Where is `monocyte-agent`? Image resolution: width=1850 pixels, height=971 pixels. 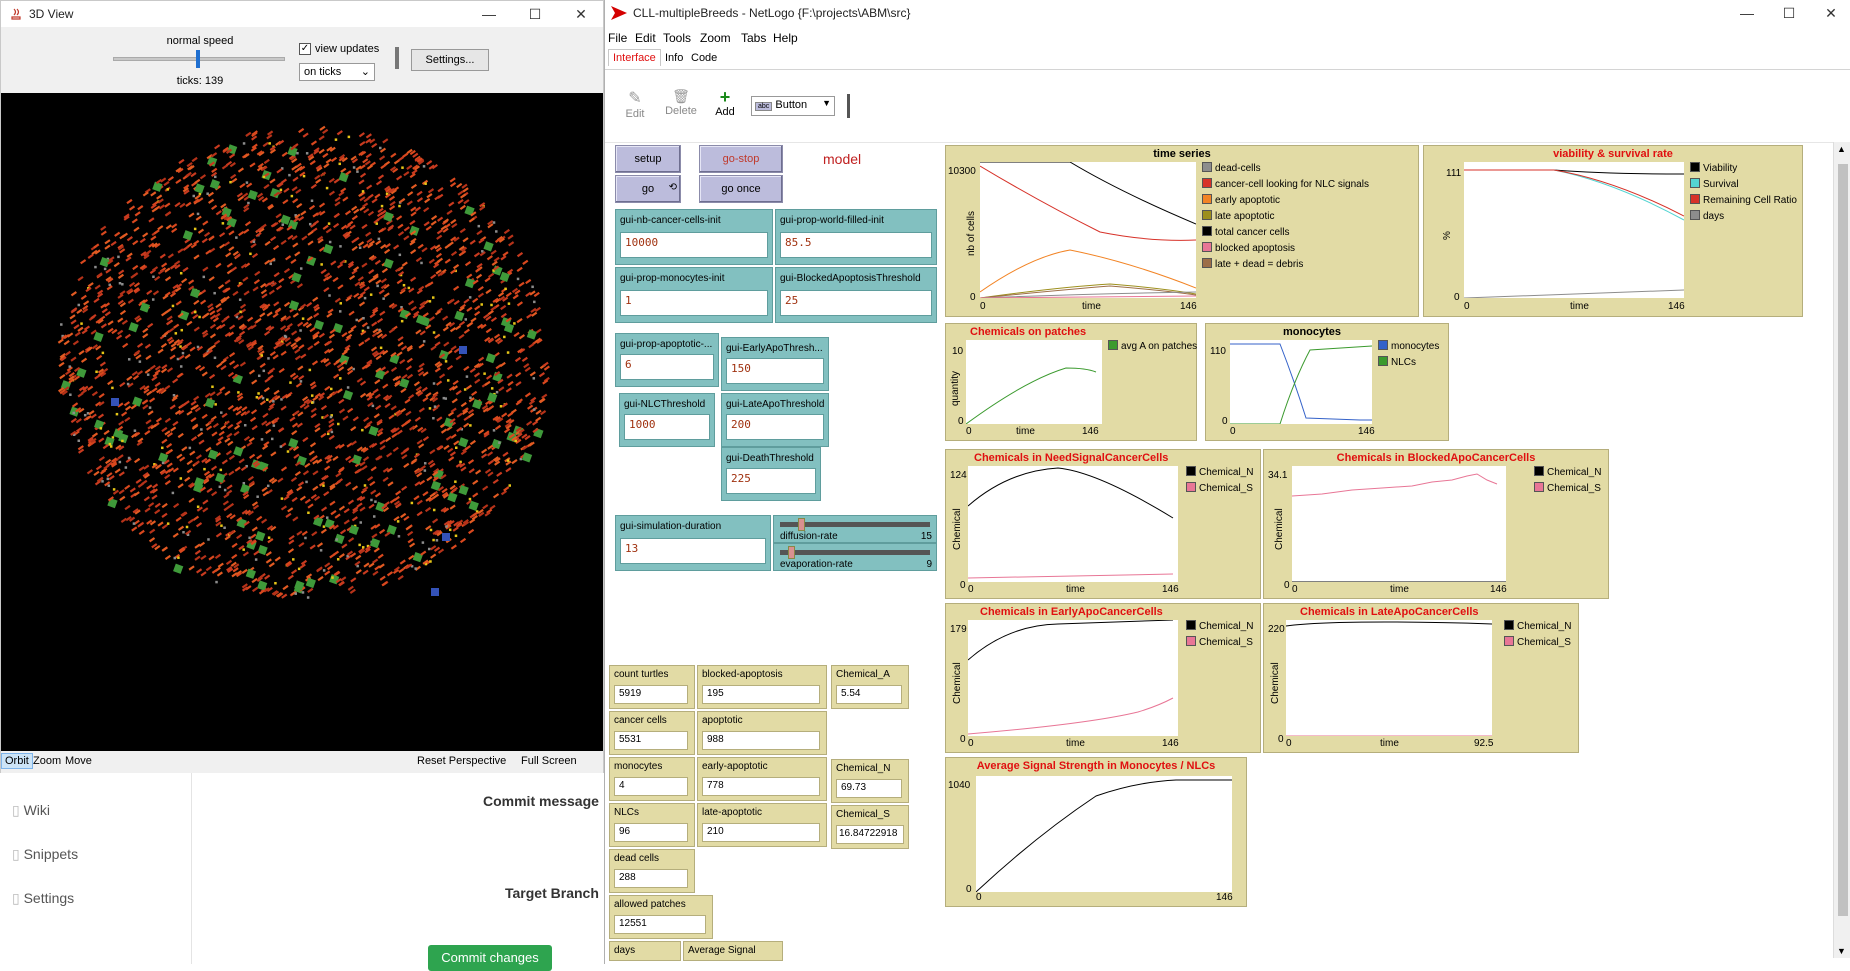
monocyte-agent is located at coordinates (115, 402).